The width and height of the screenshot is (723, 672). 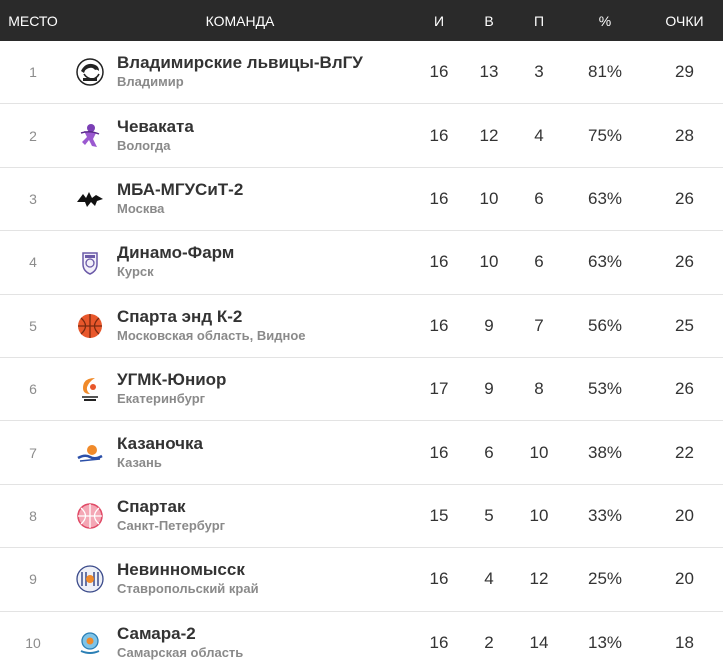 I want to click on table-row: 4 Динамо-Фарм Курск 16 10 6 63% 26, so click(x=361, y=263).